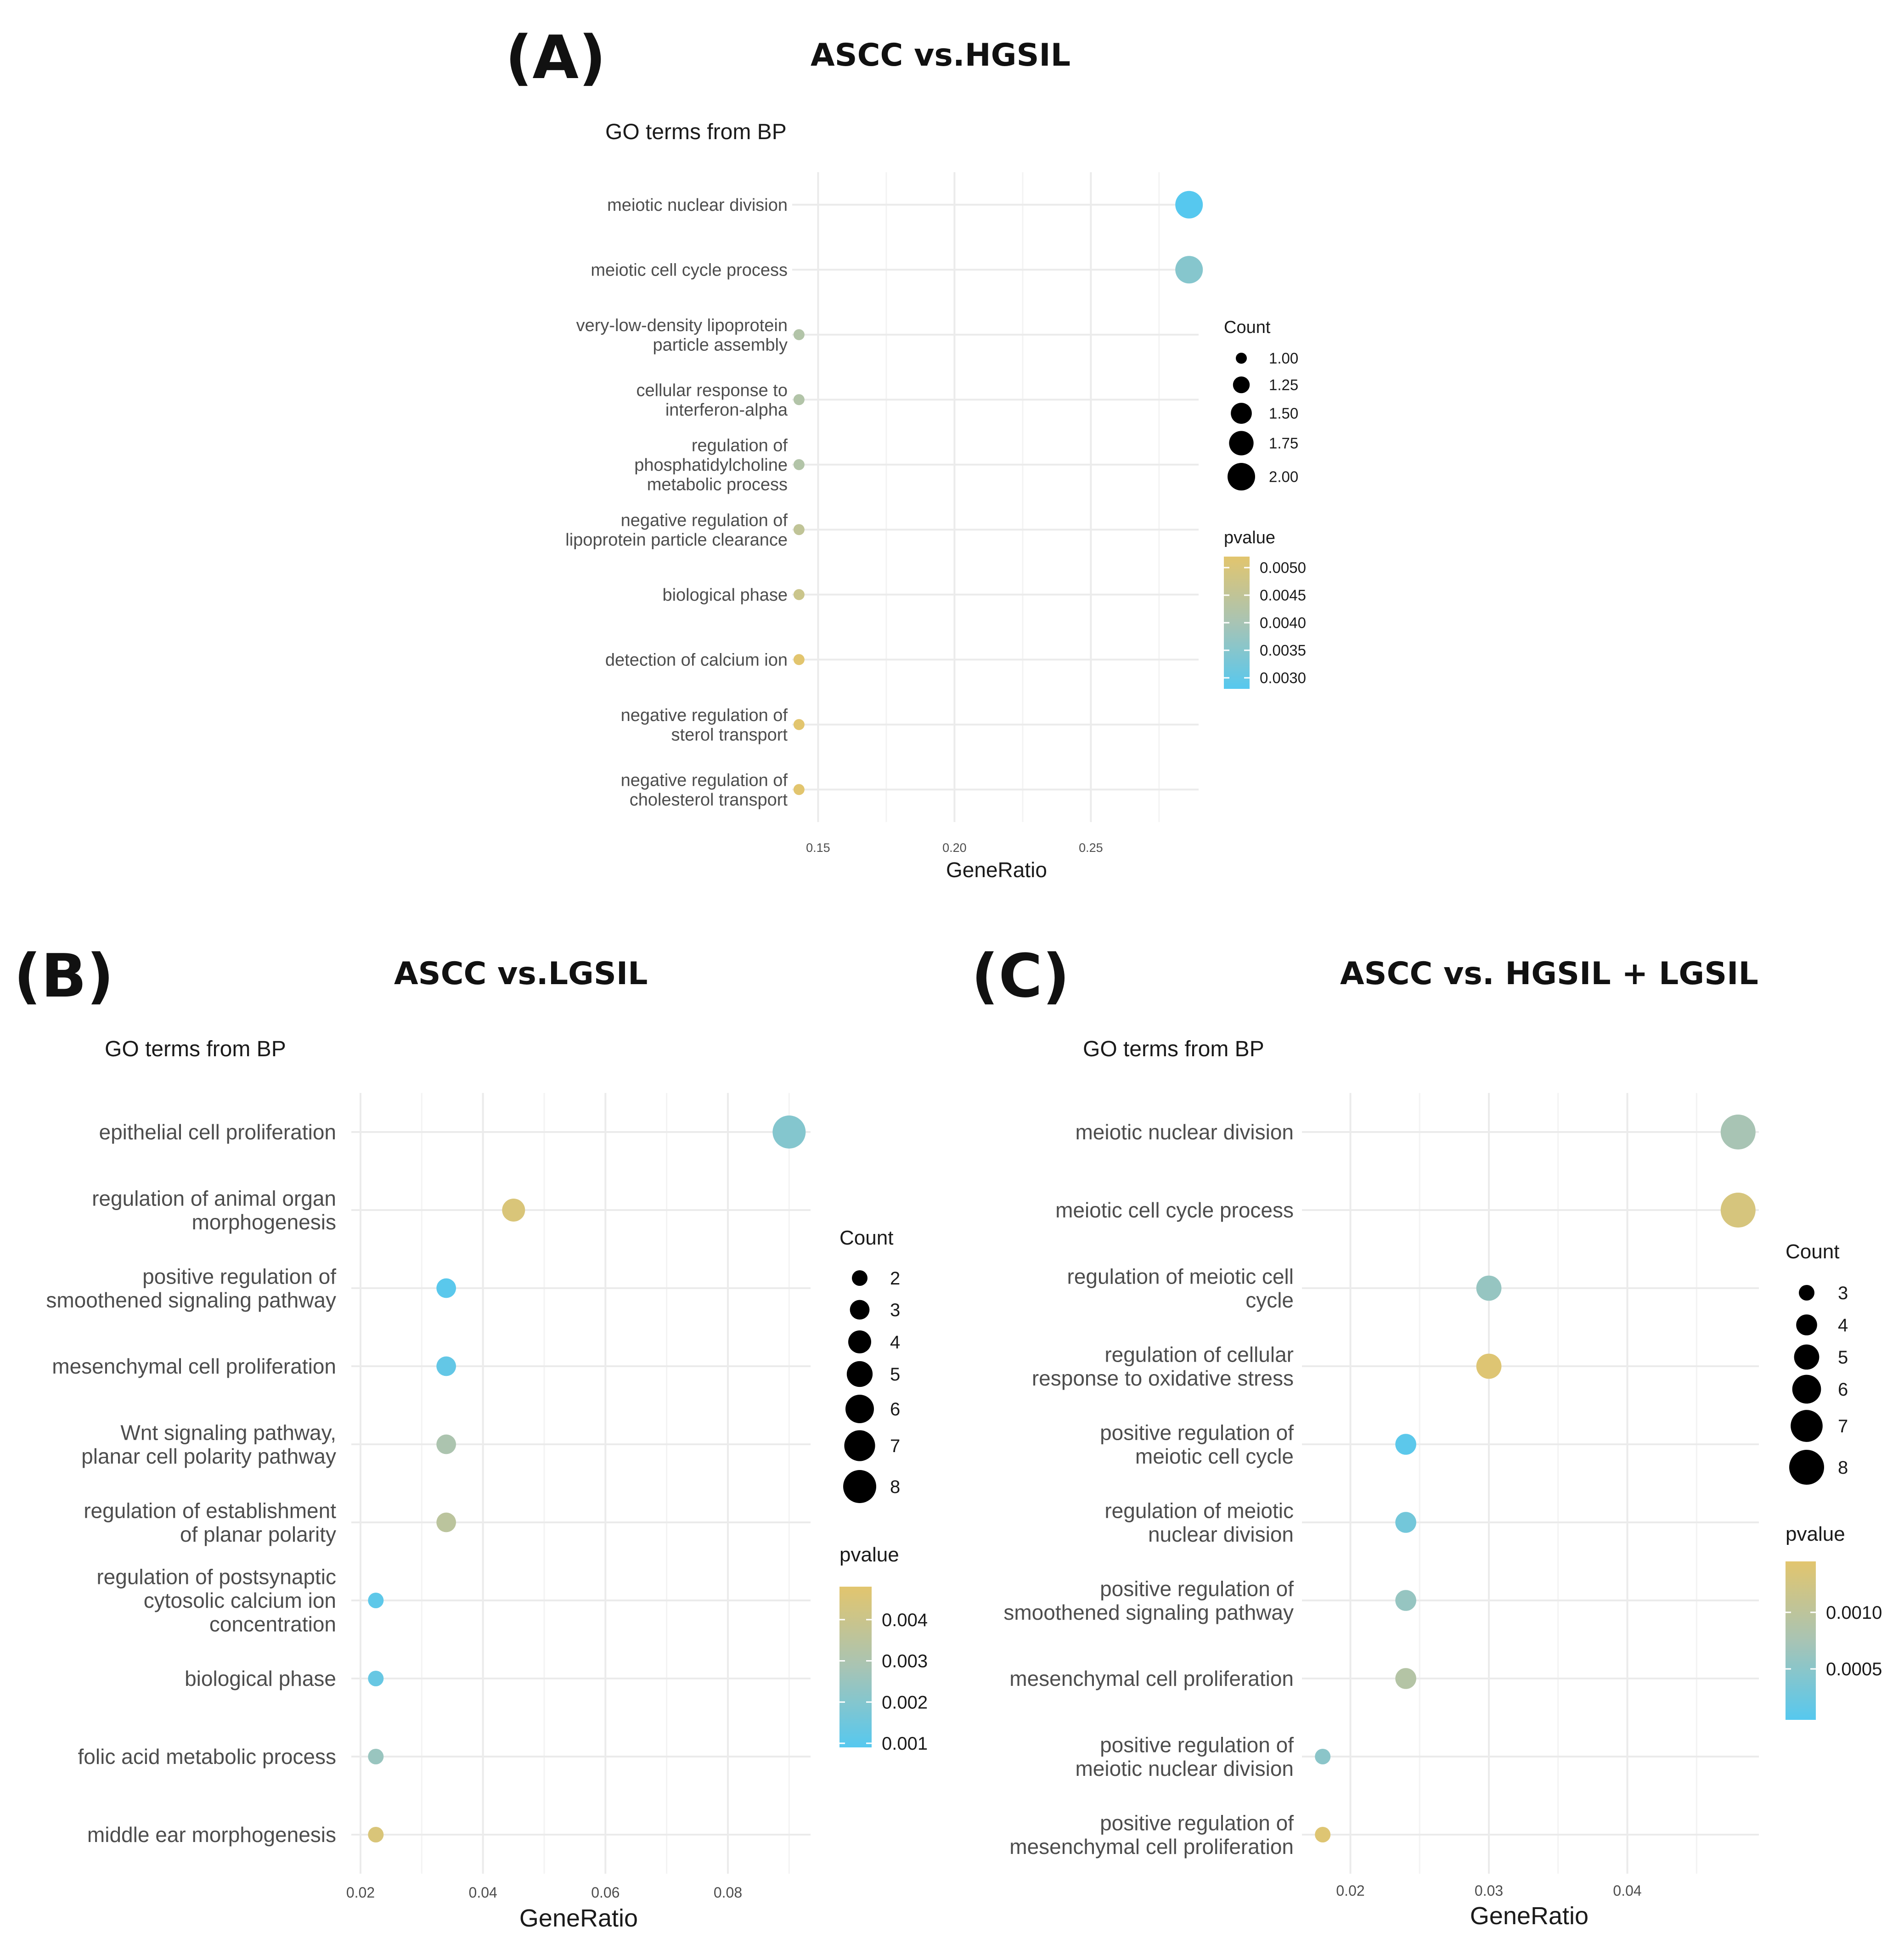 Image resolution: width=1904 pixels, height=1949 pixels. What do you see at coordinates (1091, 848) in the screenshot?
I see `x-tick-label: 0.25` at bounding box center [1091, 848].